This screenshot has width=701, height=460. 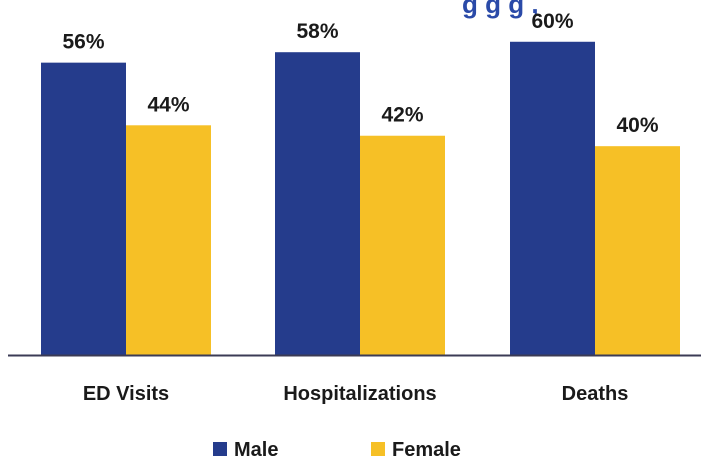 What do you see at coordinates (359, 394) in the screenshot?
I see `category-label-hospitalizations: Hospitalizations` at bounding box center [359, 394].